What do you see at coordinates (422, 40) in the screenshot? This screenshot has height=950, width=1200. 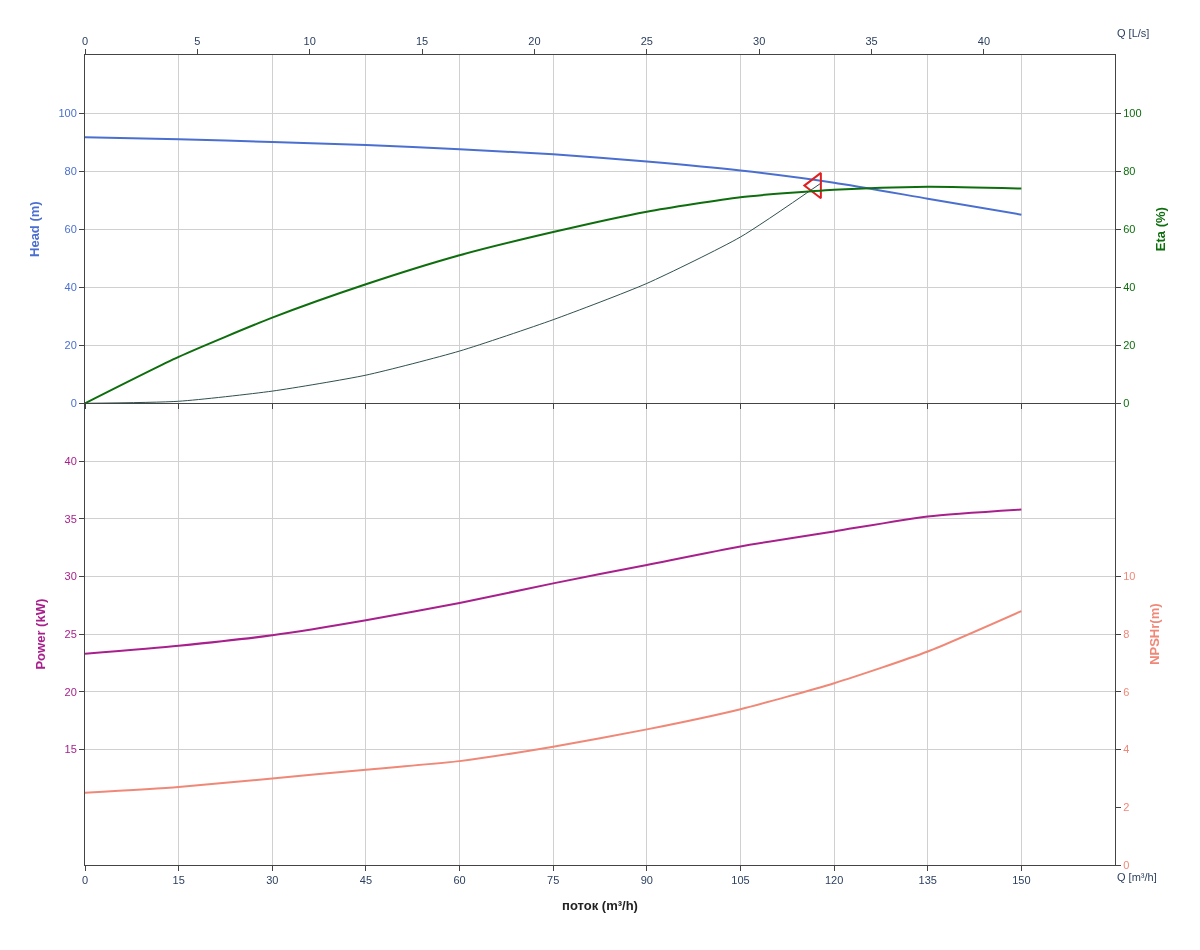 I see `x2-tick-label: 15` at bounding box center [422, 40].